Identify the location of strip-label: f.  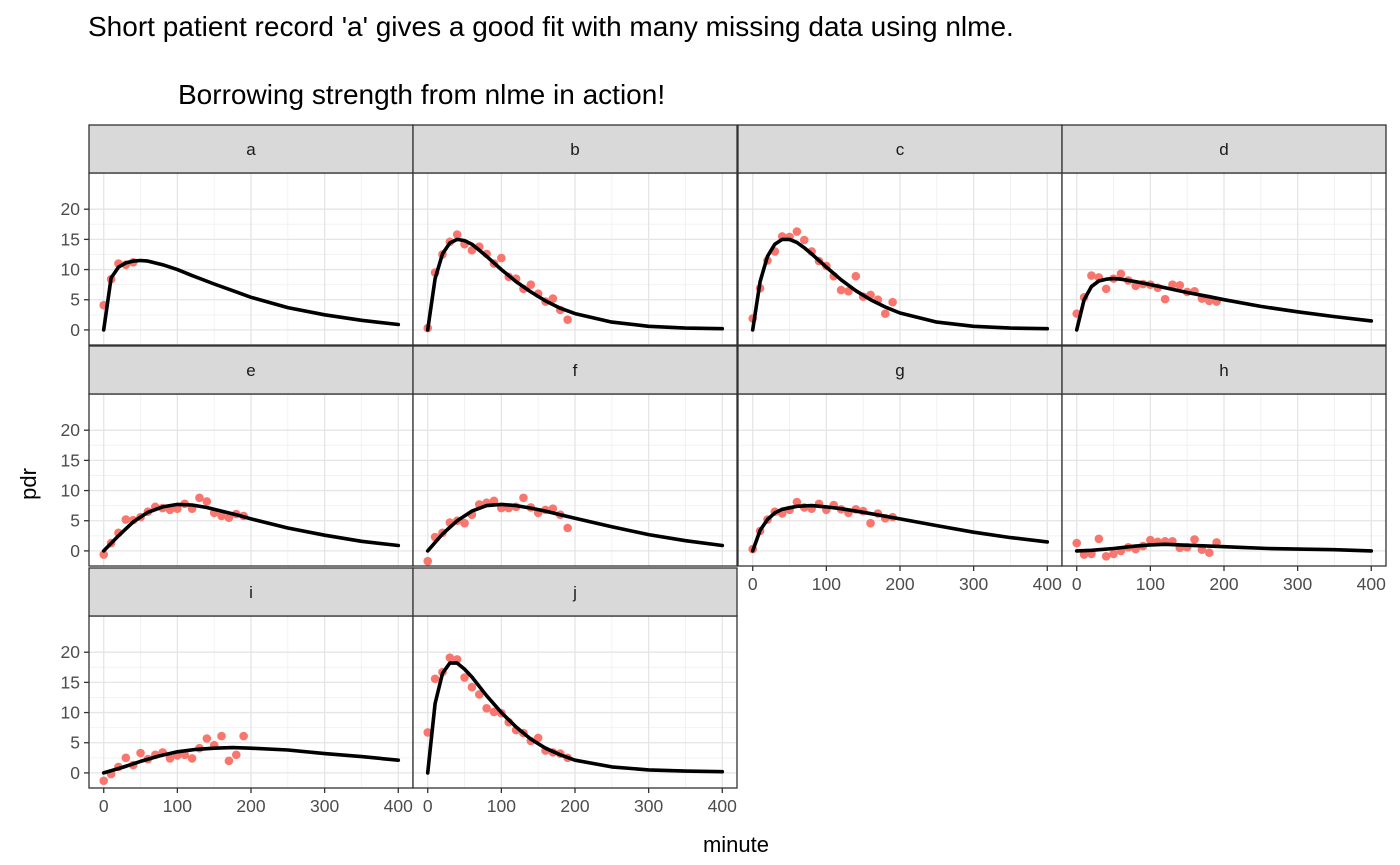
(575, 370).